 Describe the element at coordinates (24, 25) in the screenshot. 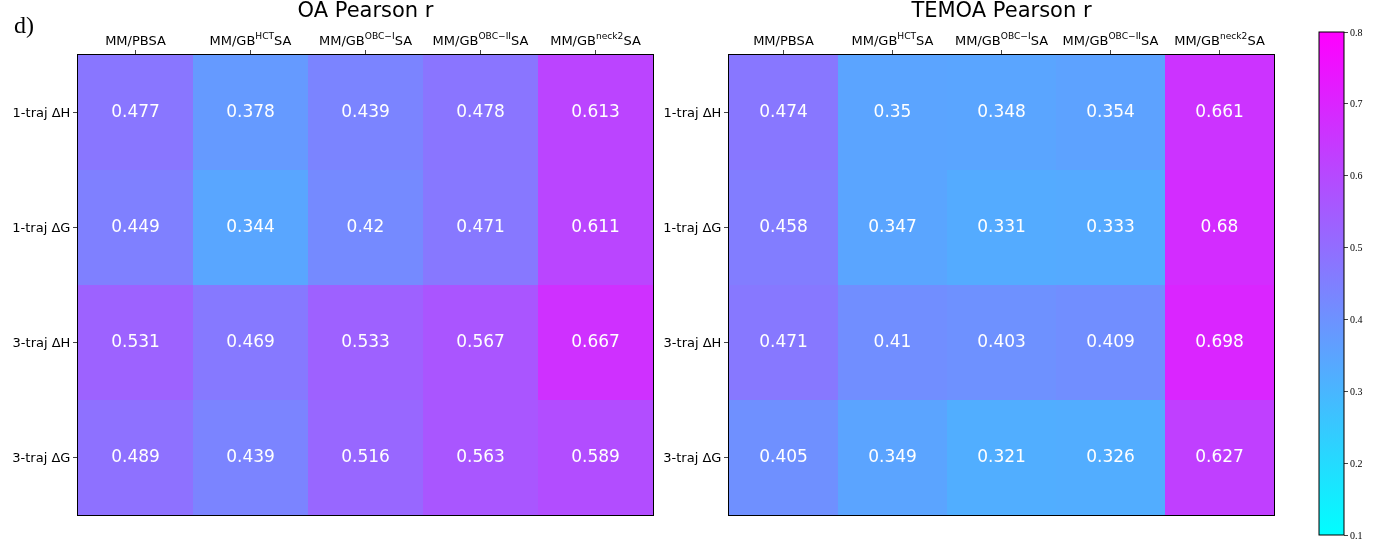

I see `text: d)` at that location.